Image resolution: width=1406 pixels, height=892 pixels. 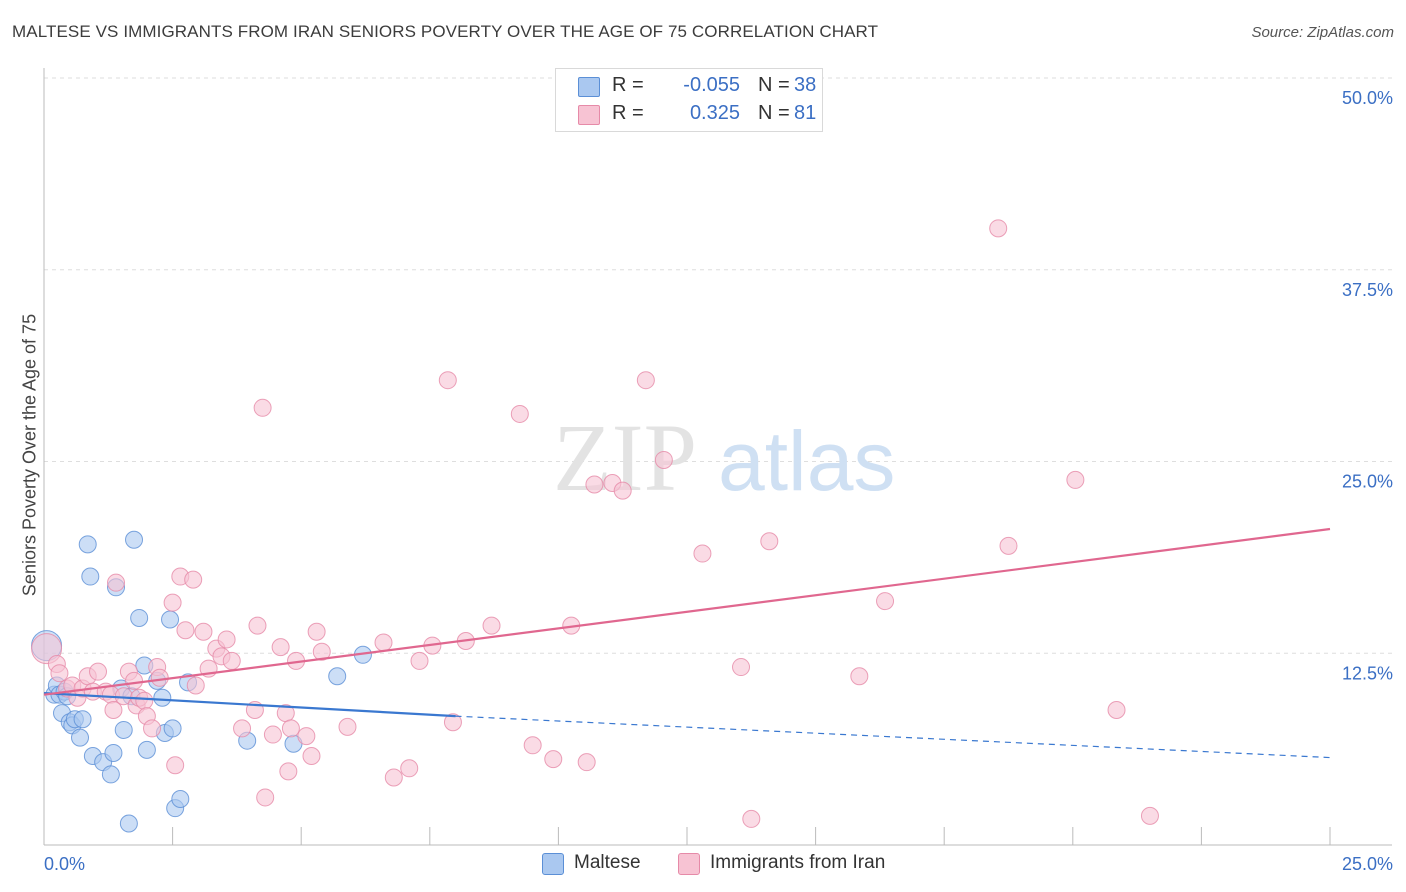 I want to click on watermark-atlas: atlas, so click(x=806, y=461).